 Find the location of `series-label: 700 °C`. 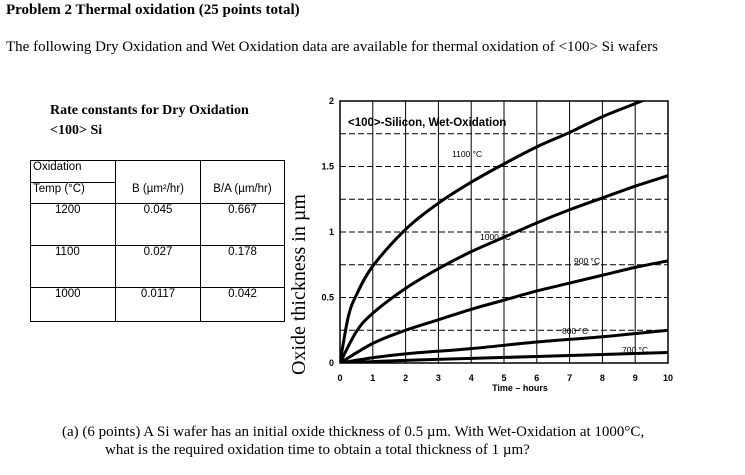

series-label: 700 °C is located at coordinates (635, 350).